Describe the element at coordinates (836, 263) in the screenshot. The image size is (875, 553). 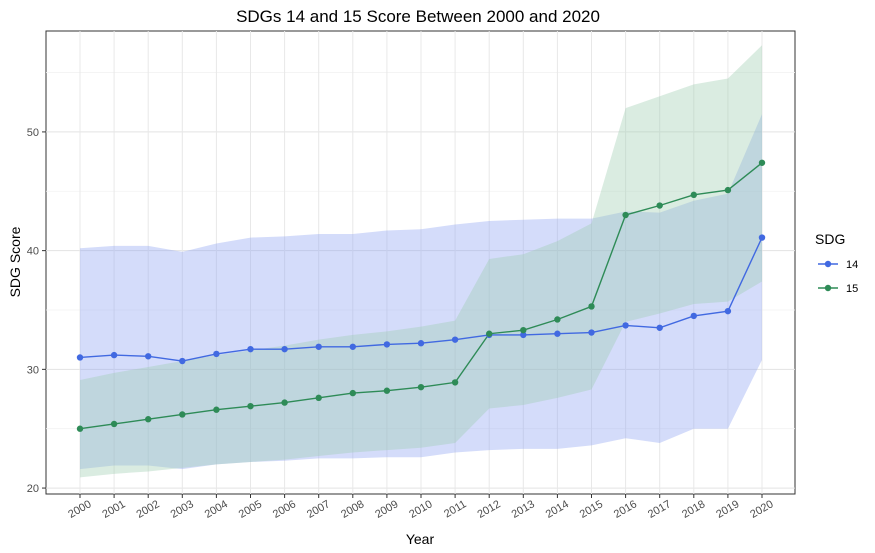
I see `legend: SDG 14 15` at that location.